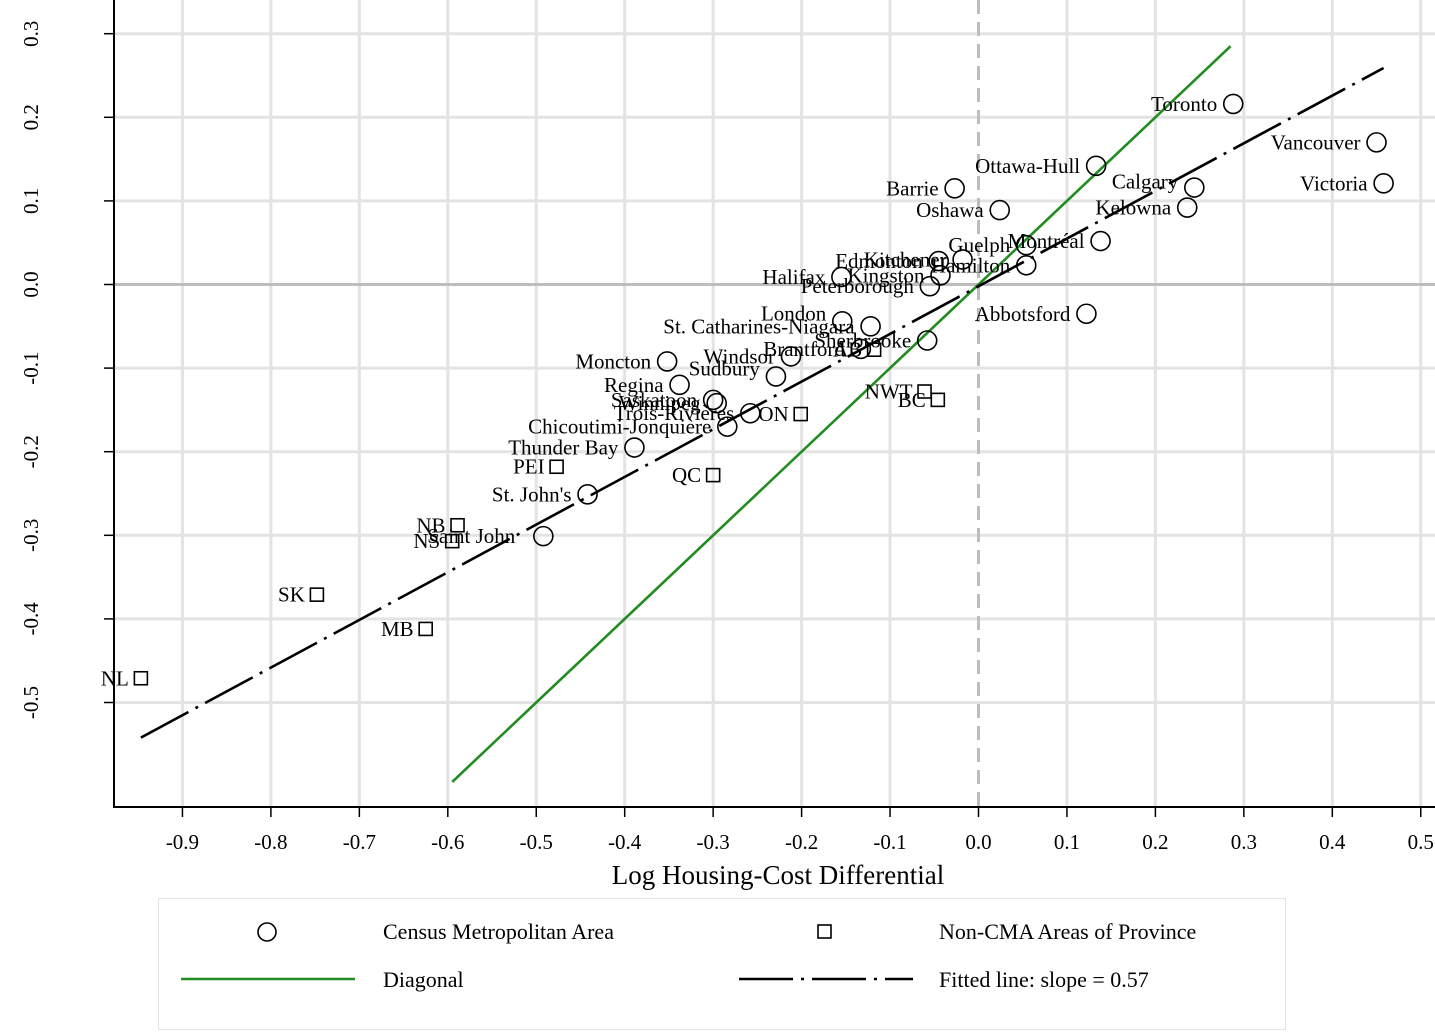 The image size is (1435, 1033). I want to click on marker-circle-thunder-bay, so click(634, 447).